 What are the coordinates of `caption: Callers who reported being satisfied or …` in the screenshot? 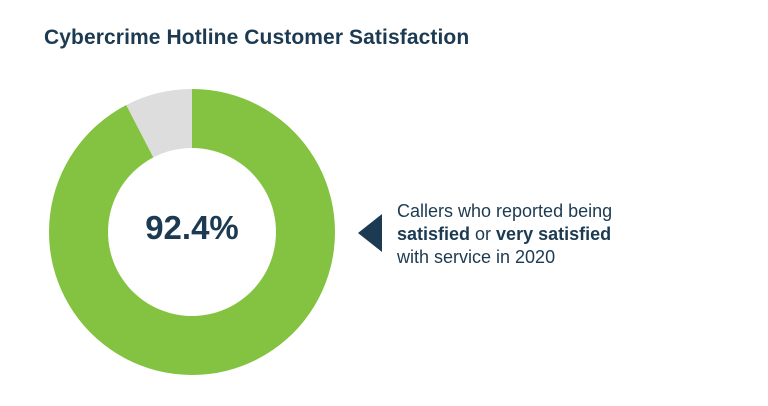 It's located at (527, 234).